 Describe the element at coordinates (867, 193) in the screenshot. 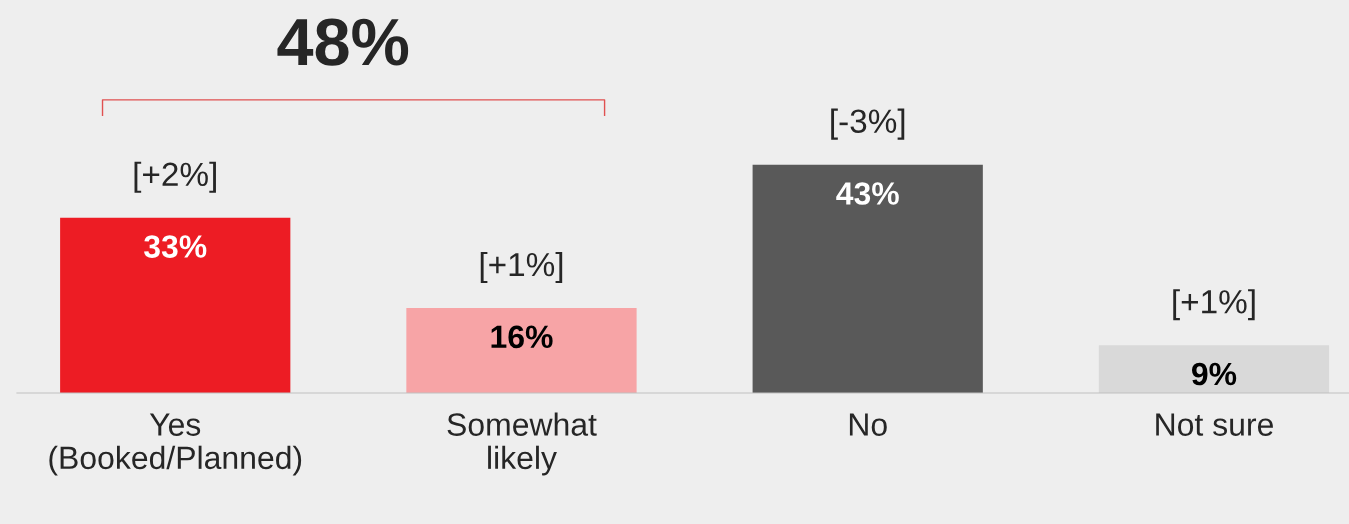

I see `data-label: 43%` at that location.